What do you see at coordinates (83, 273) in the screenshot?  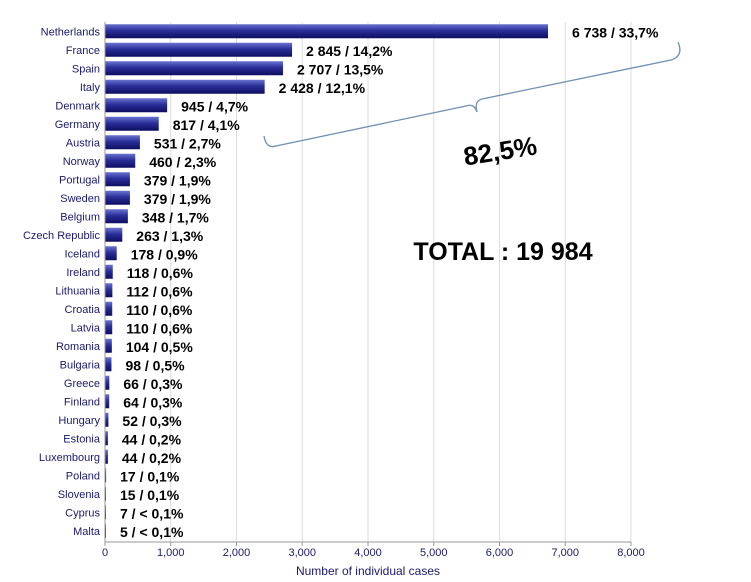 I see `category-label: Ireland` at bounding box center [83, 273].